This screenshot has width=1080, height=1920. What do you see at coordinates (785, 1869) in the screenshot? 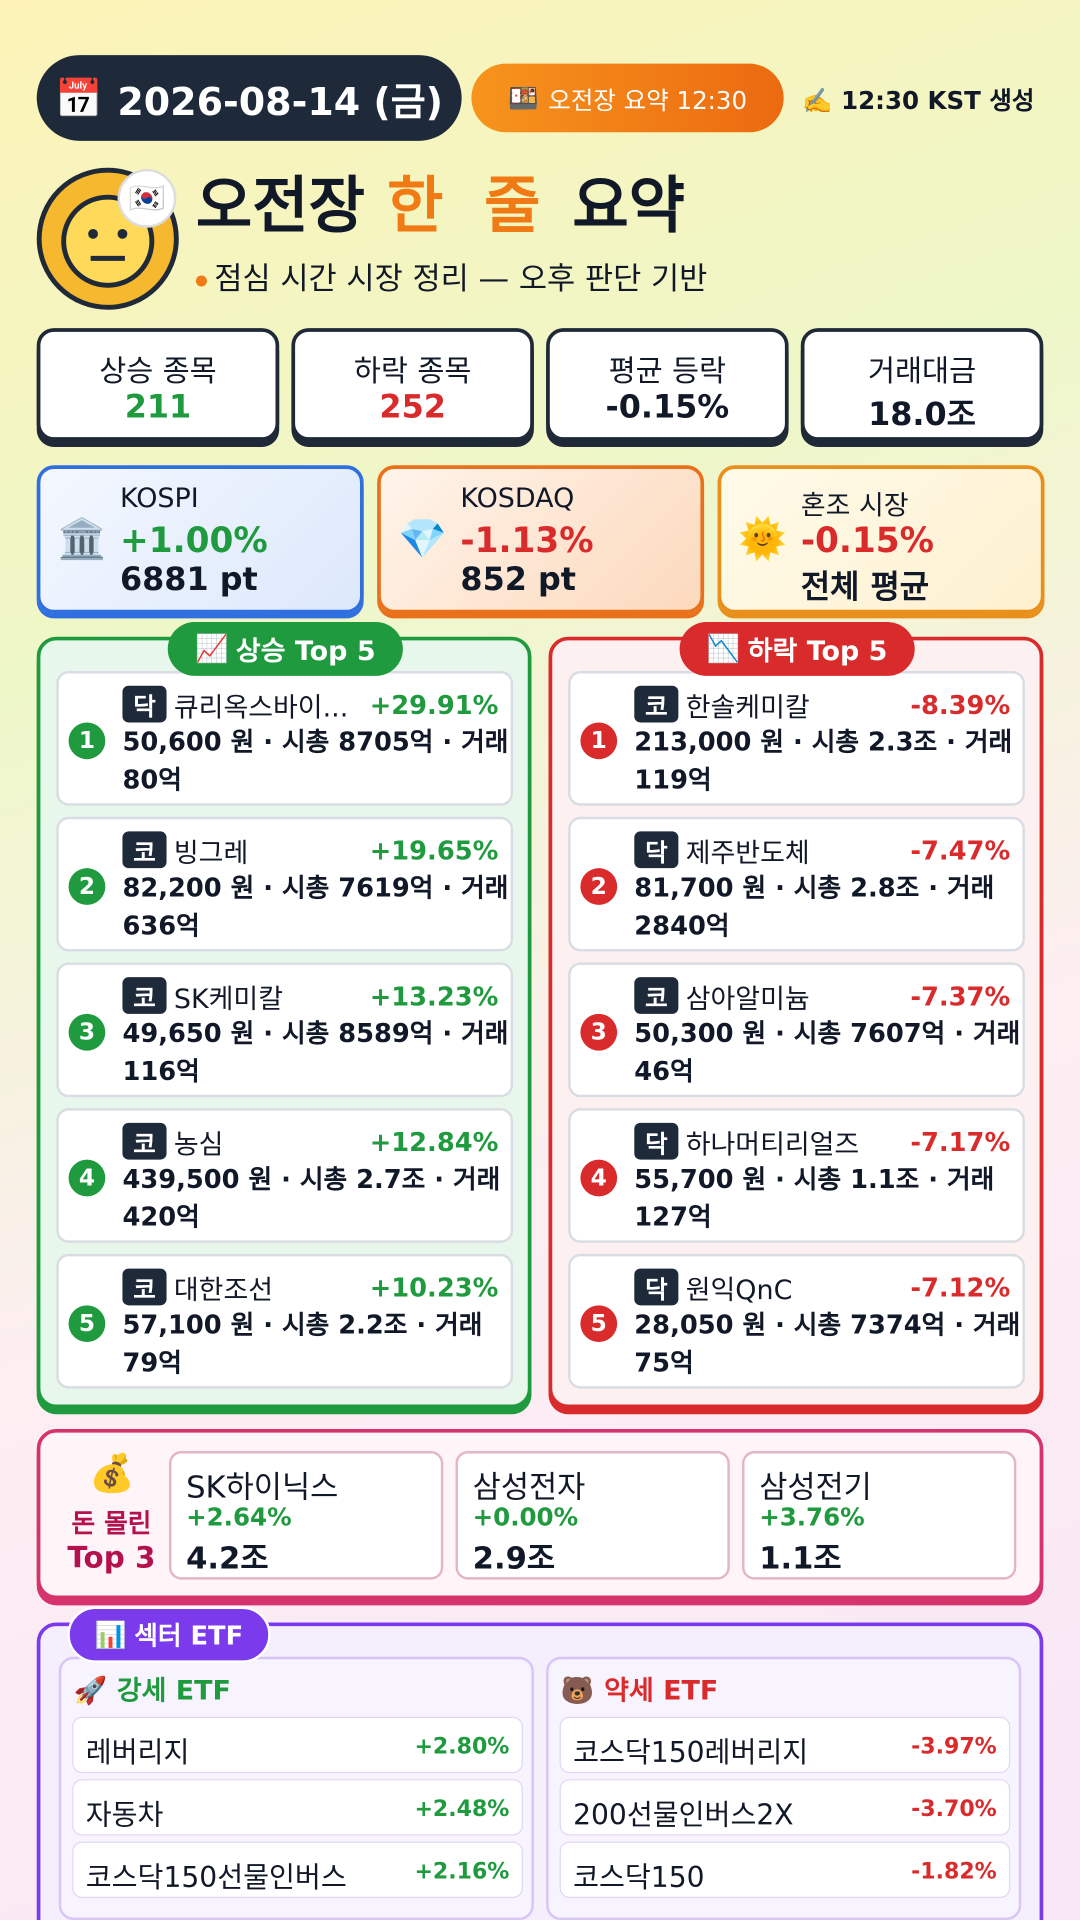
I see `etf-row: 코스닥150 -1.82%` at bounding box center [785, 1869].